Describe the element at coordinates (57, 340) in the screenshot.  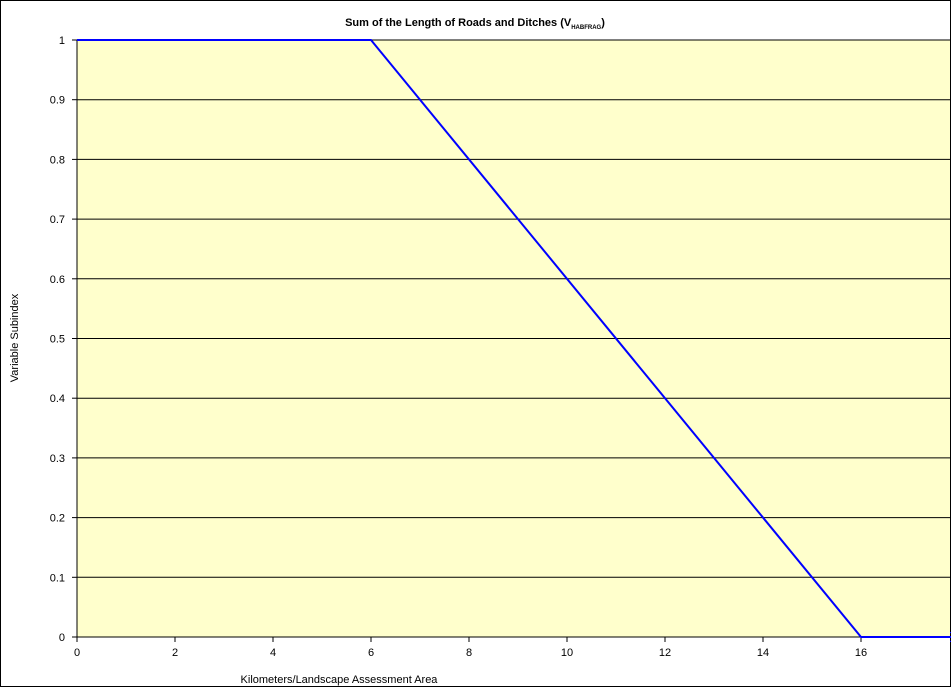
I see `y-tick-label: 0.5` at that location.